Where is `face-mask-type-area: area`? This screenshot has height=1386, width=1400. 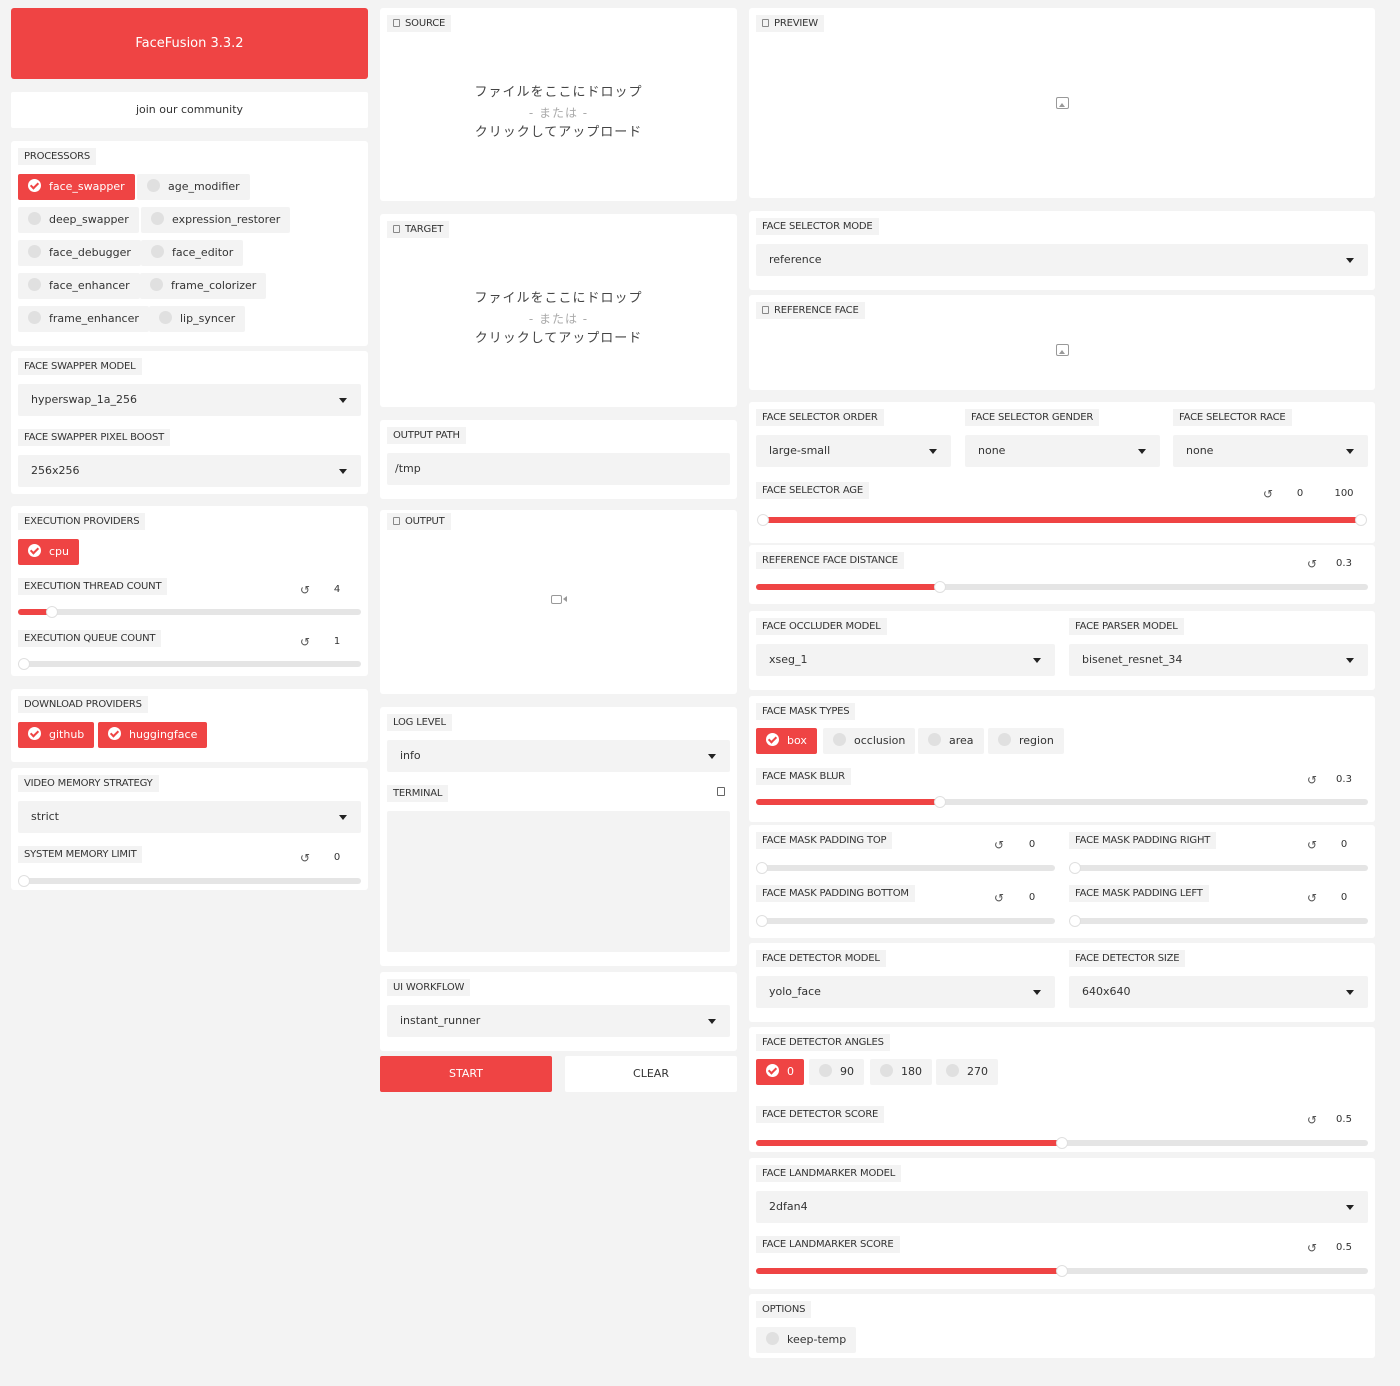
face-mask-type-area: area is located at coordinates (951, 741).